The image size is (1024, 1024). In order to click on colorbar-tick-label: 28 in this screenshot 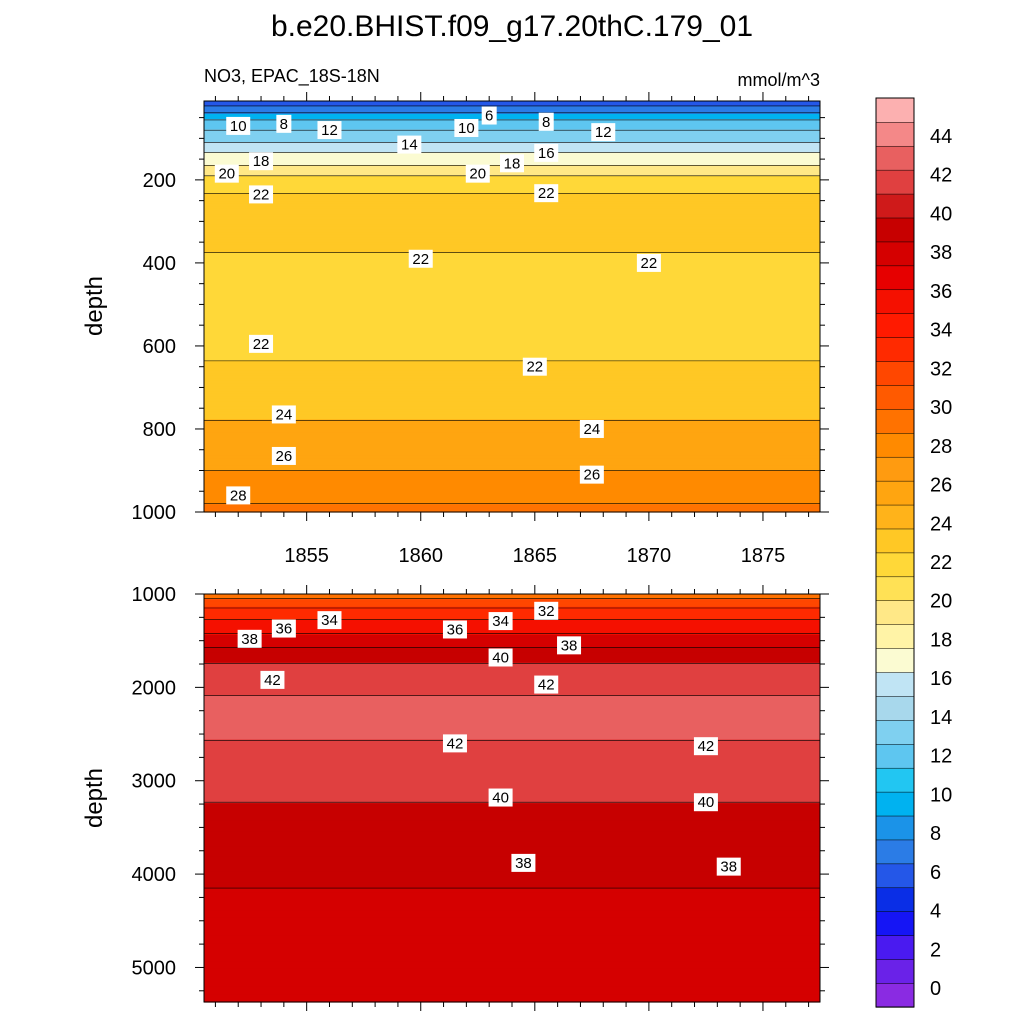, I will do `click(941, 447)`.